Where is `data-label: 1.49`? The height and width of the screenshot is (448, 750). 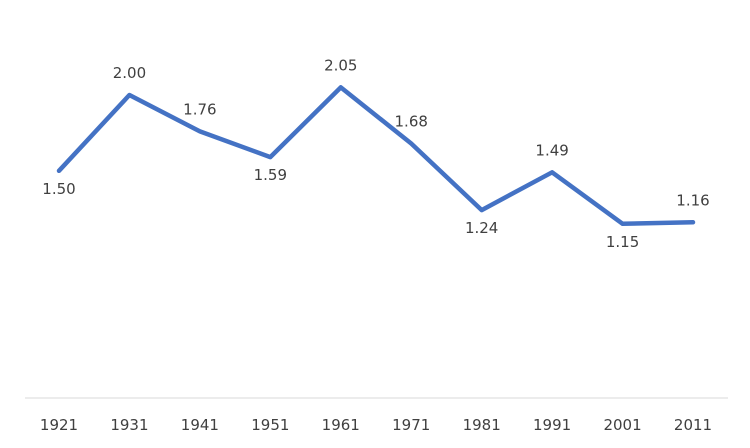 data-label: 1.49 is located at coordinates (551, 150).